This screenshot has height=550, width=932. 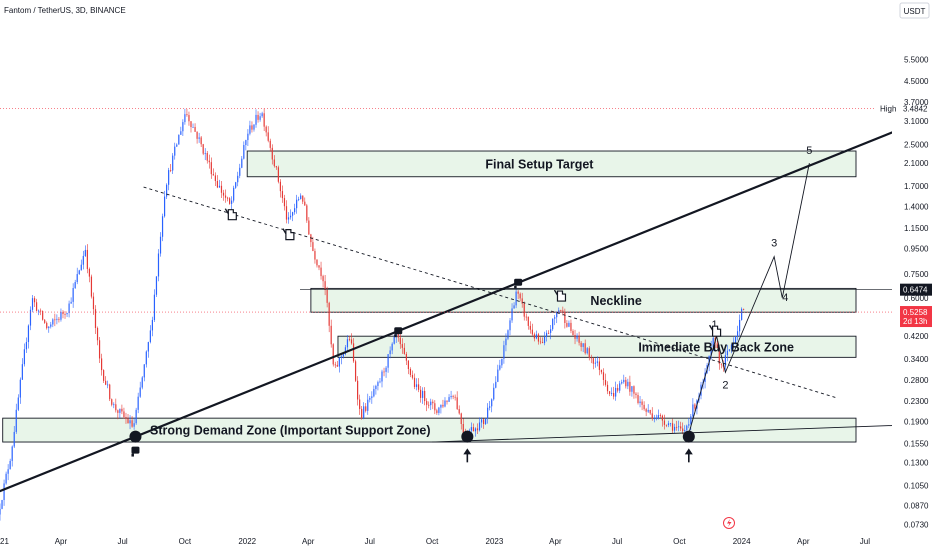 I want to click on thumb-icon, so click(x=518, y=283).